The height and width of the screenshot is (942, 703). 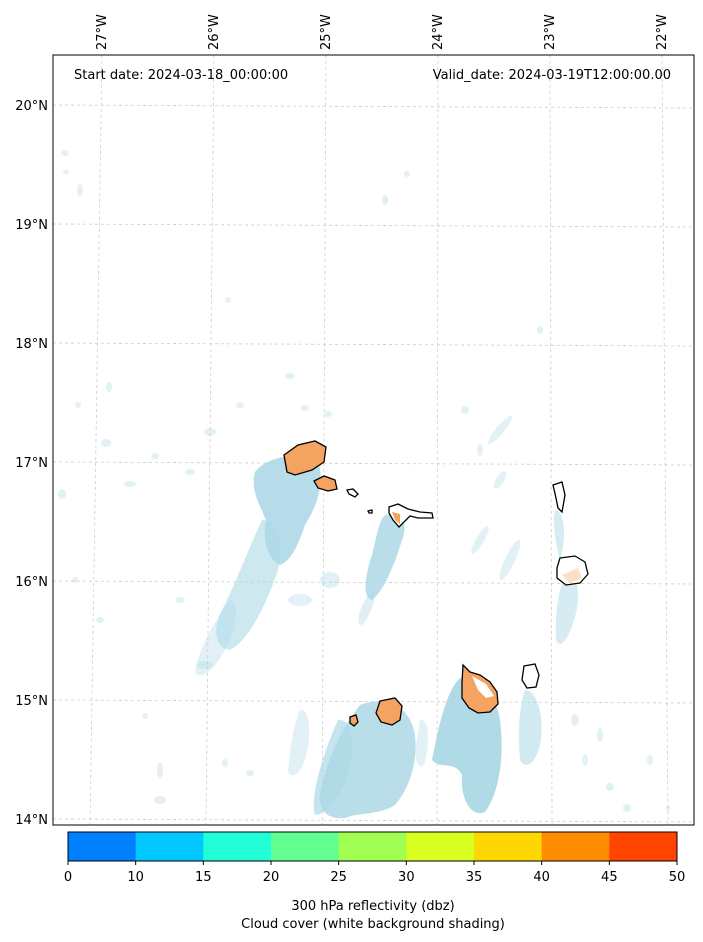 I want to click on island-sao-vicente, so click(x=325, y=483).